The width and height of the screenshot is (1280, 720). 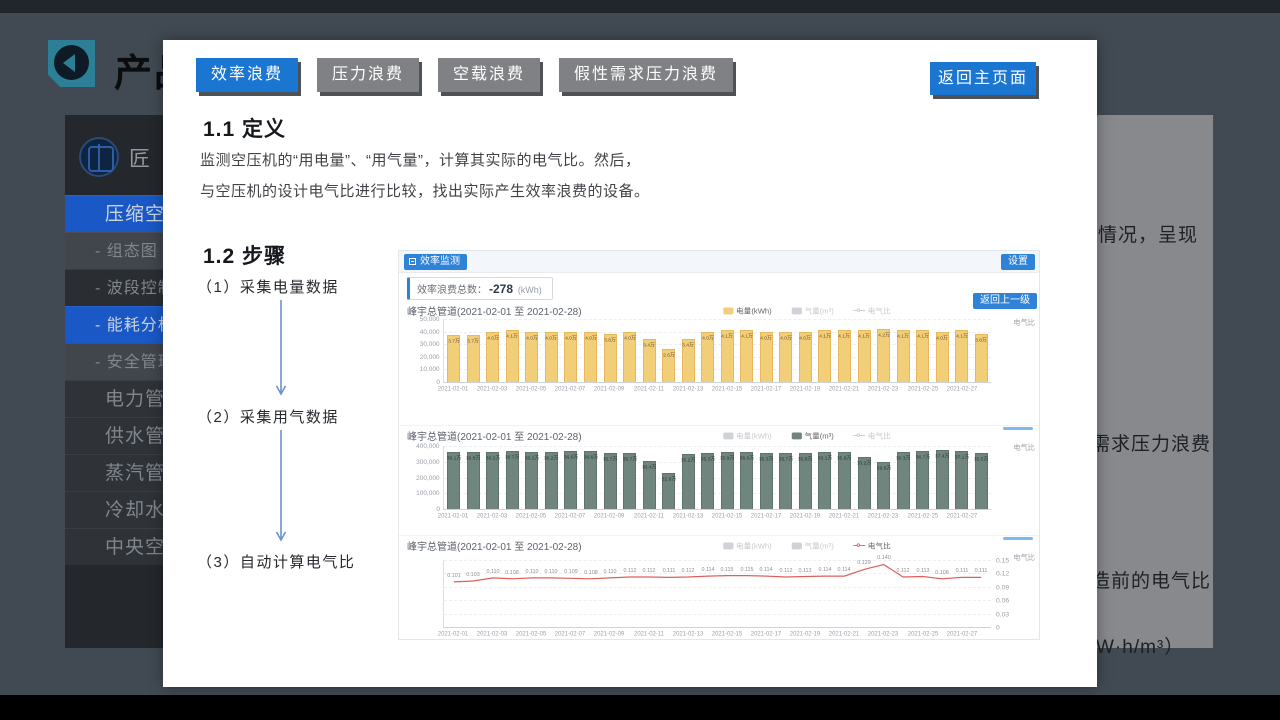 I want to click on chart-legend: 电量(kWh) 气量(m³) 电气比, so click(x=806, y=435).